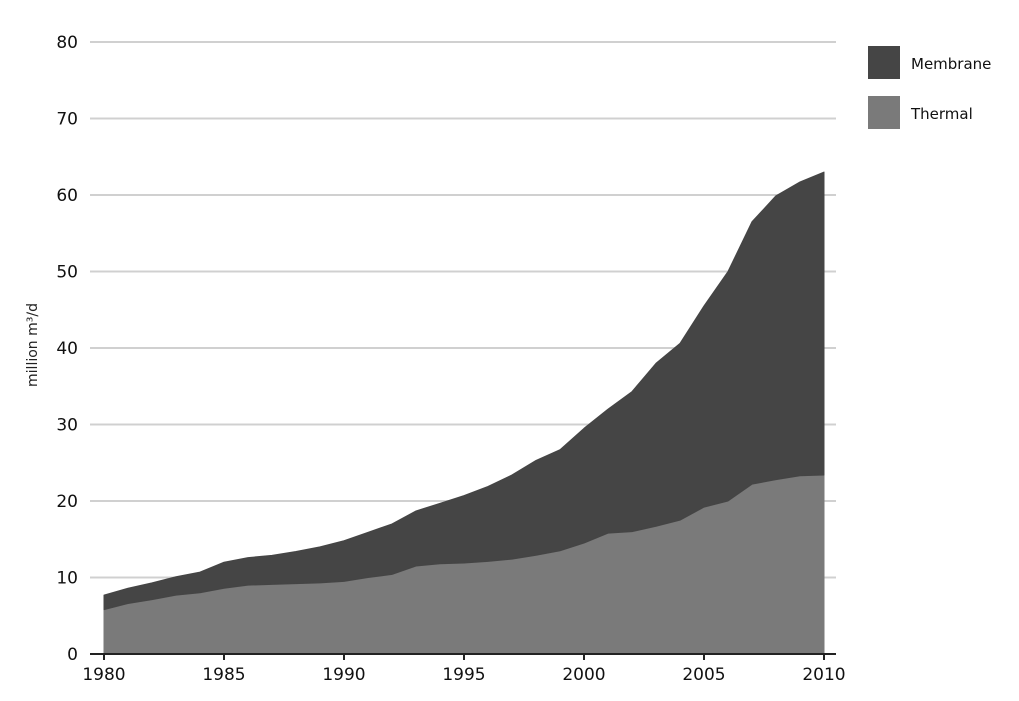  I want to click on legend: Membrane Thermal, so click(929, 87).